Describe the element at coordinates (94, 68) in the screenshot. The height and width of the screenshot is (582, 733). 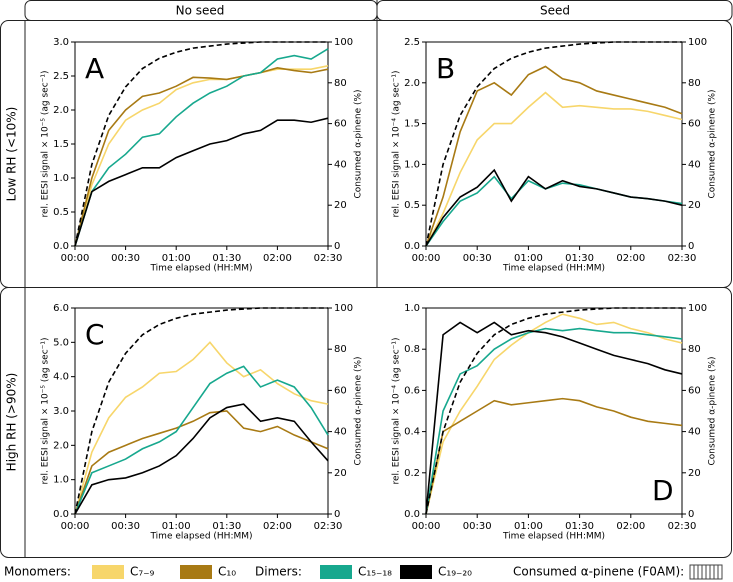
I see `panel-label: A` at that location.